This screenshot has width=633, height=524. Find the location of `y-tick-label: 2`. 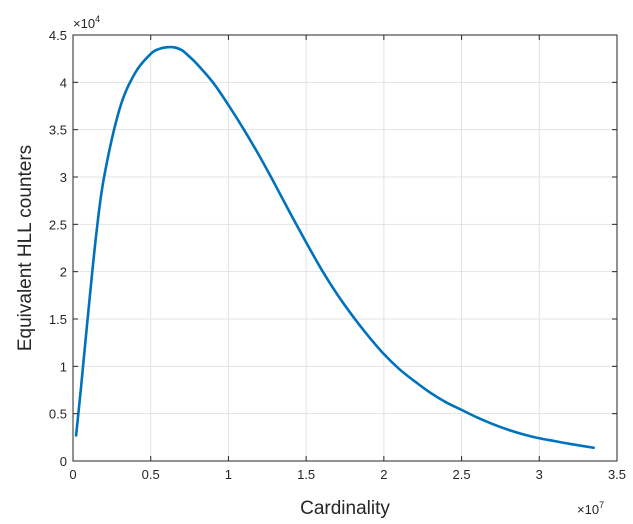

y-tick-label: 2 is located at coordinates (63, 272).